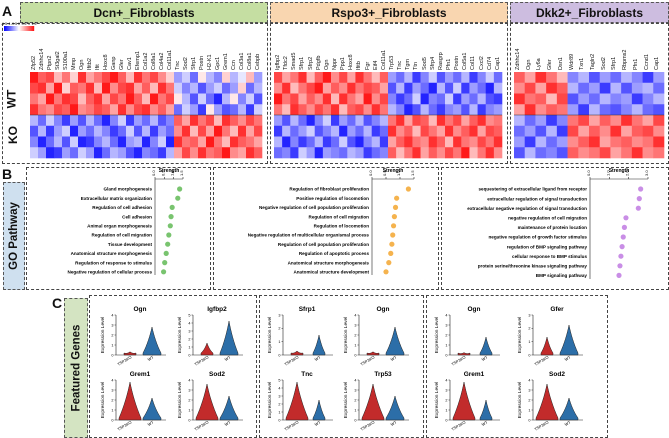 Image resolution: width=669 pixels, height=438 pixels. What do you see at coordinates (485, 358) in the screenshot?
I see `violin-group-label-wt: WT` at bounding box center [485, 358].